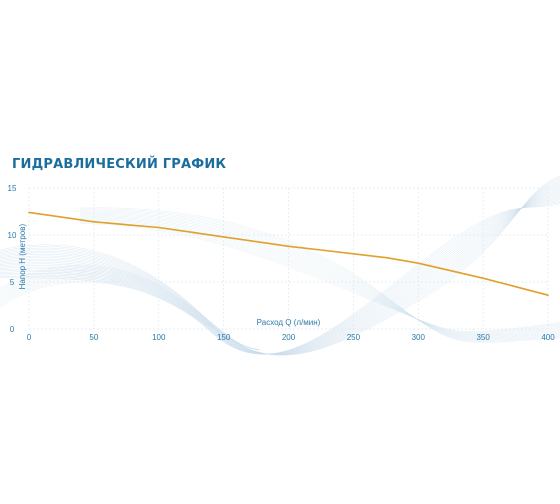 The image size is (560, 504). What do you see at coordinates (289, 322) in the screenshot?
I see `x-axis-label: Расход Q (л/мин)` at bounding box center [289, 322].